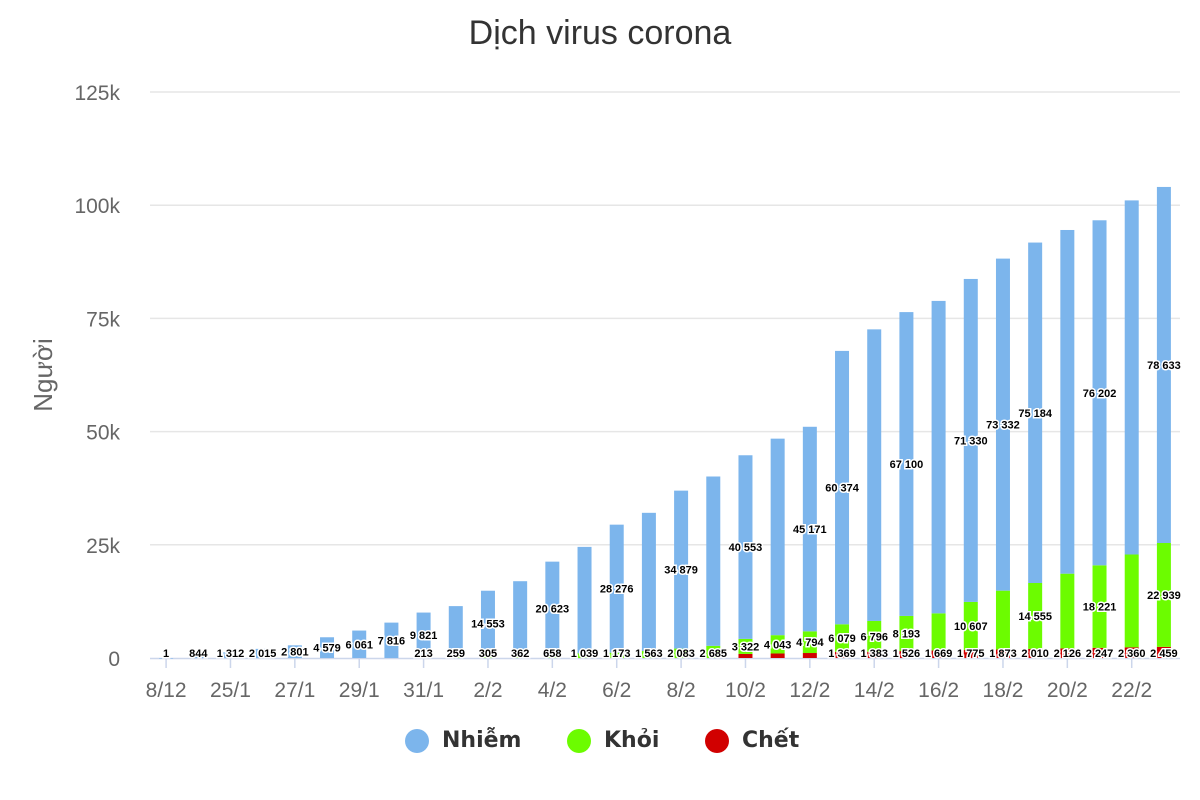  I want to click on legend-item-nhiem: Nhiễm, so click(463, 740).